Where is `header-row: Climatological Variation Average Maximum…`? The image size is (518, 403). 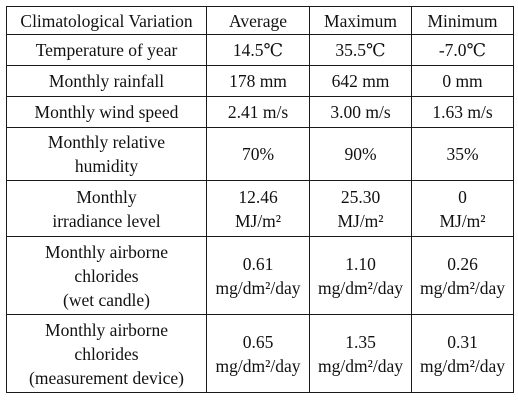 header-row: Climatological Variation Average Maximum… is located at coordinates (260, 20).